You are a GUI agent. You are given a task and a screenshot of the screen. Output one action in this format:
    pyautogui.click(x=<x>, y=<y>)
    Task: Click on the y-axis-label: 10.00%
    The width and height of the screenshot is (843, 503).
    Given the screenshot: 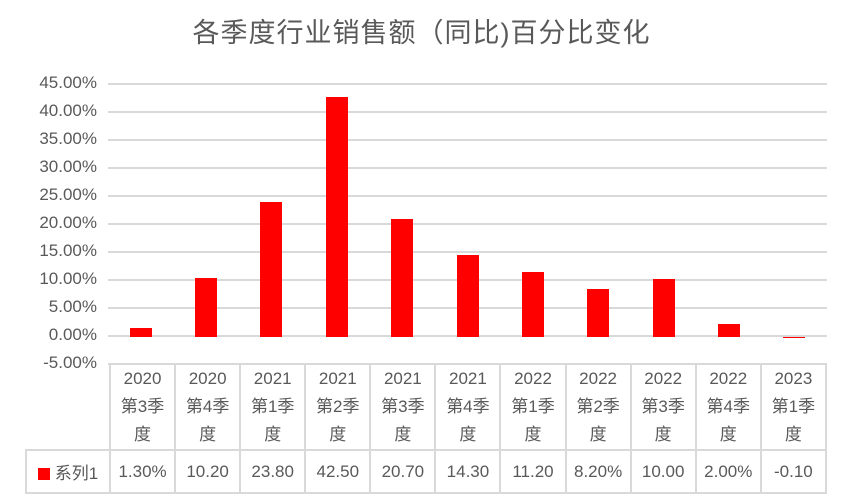 What is the action you would take?
    pyautogui.click(x=68, y=278)
    